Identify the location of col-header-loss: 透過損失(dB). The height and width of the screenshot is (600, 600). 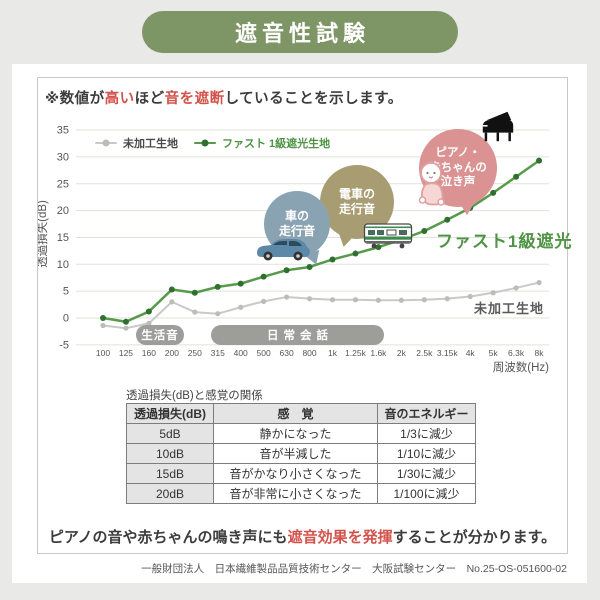
(170, 413).